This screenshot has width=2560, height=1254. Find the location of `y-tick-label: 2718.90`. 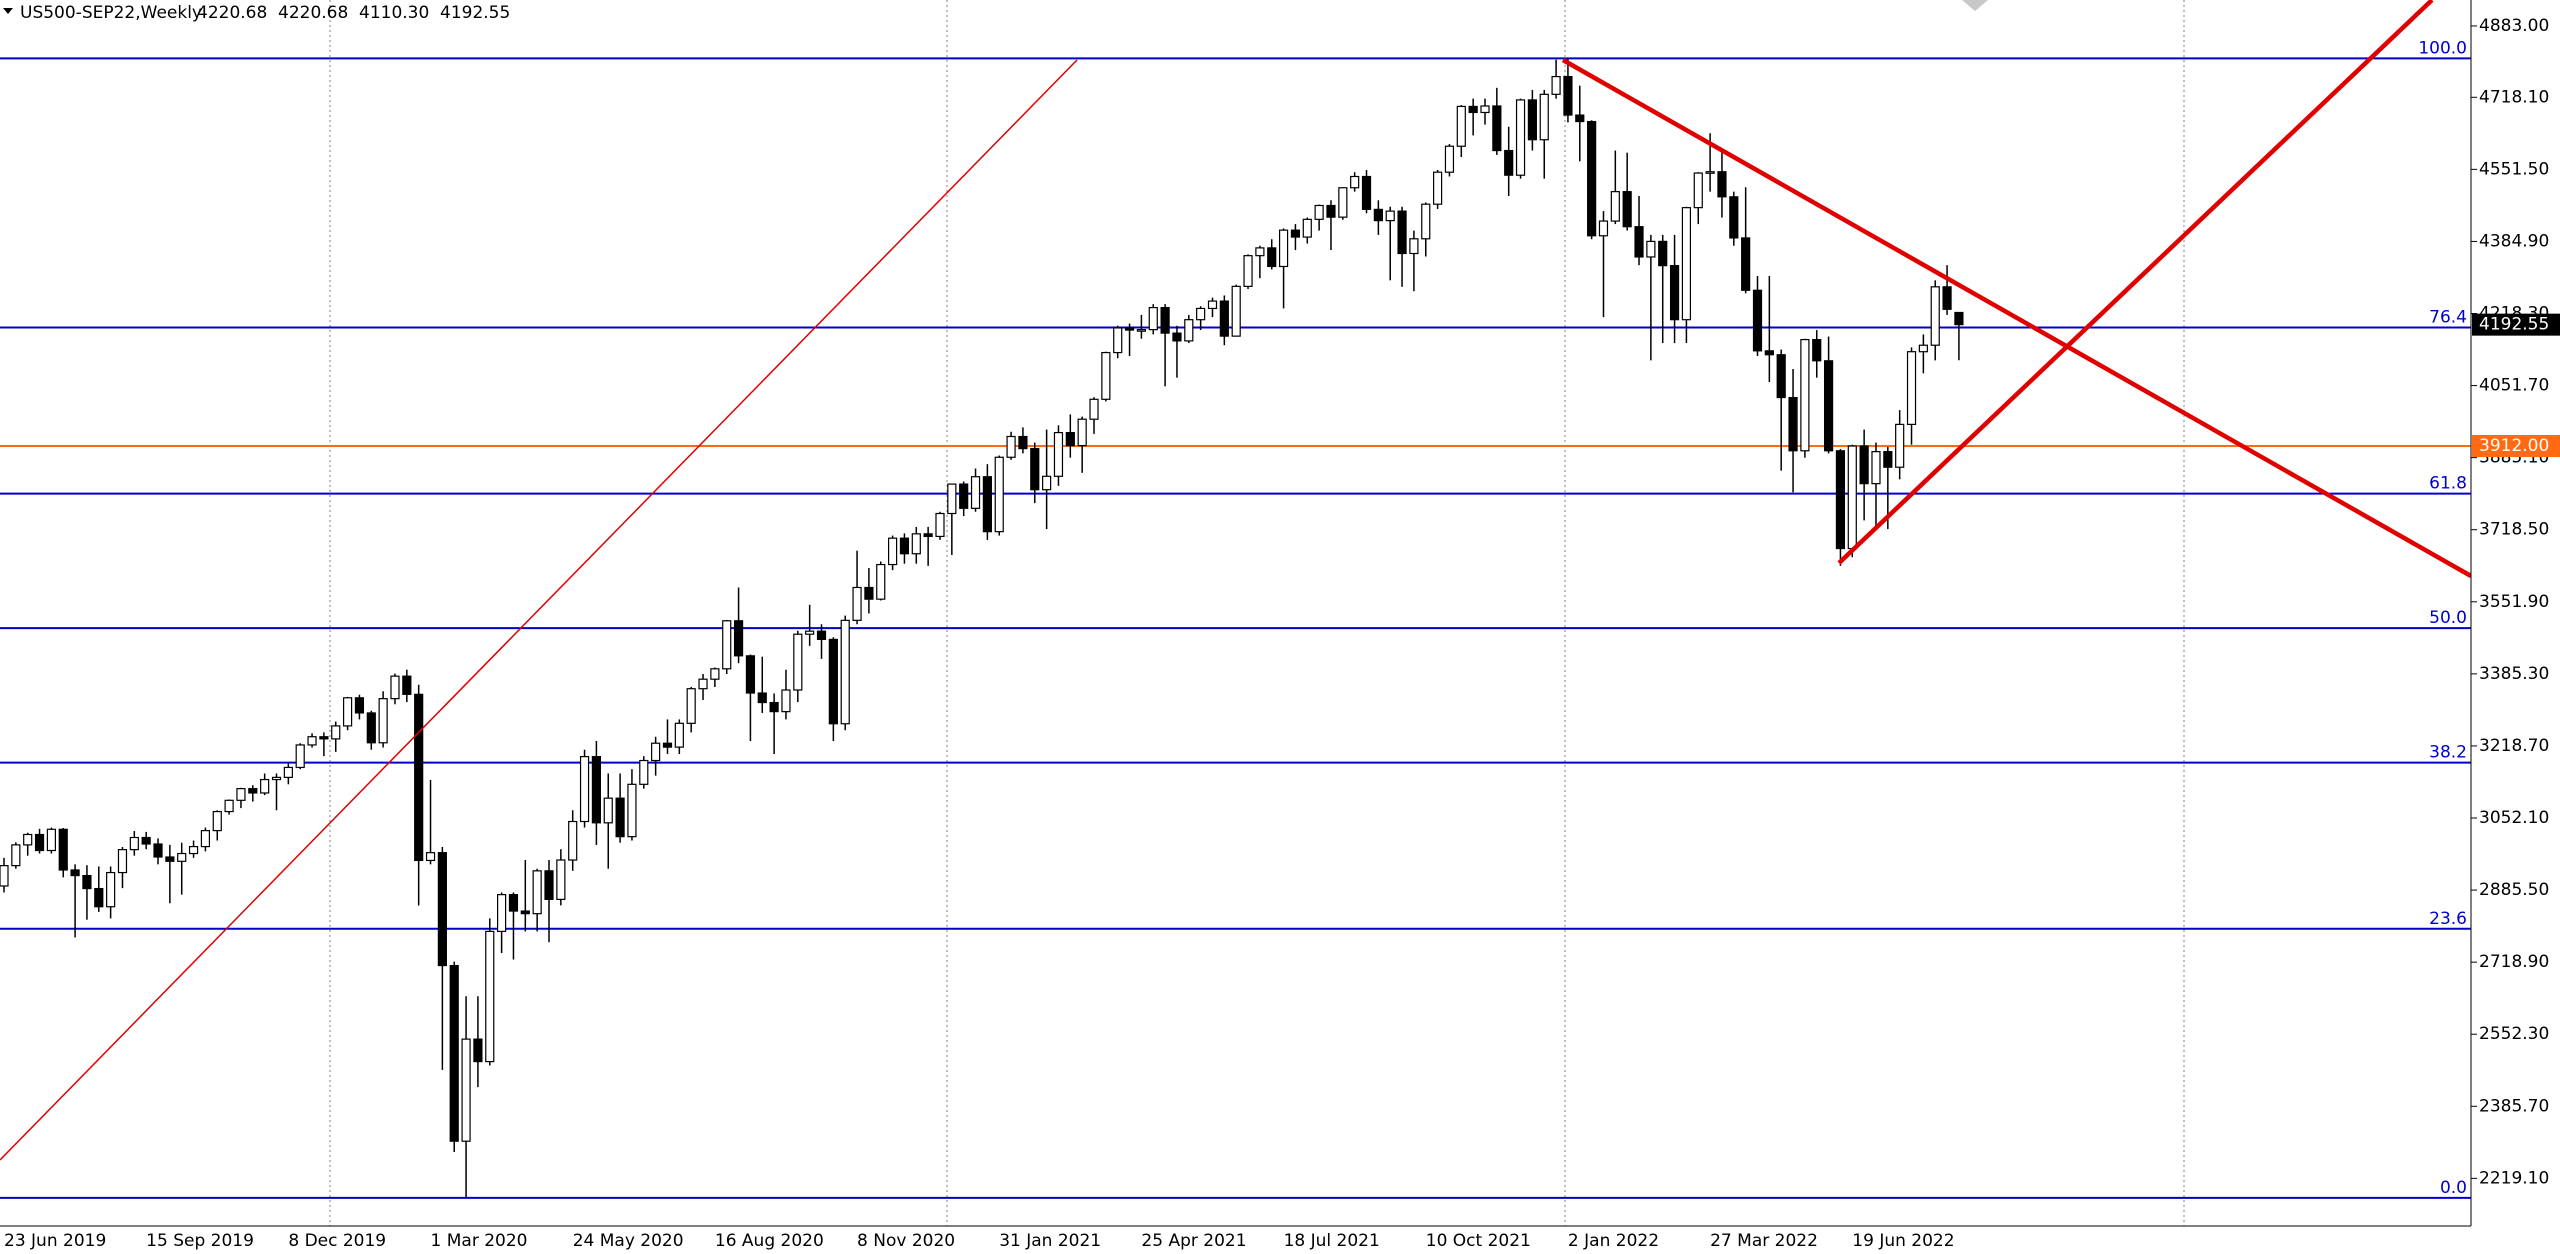

y-tick-label: 2718.90 is located at coordinates (2514, 962).